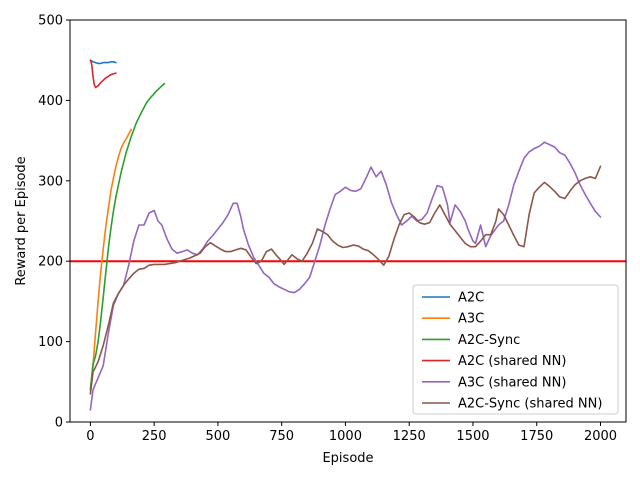  What do you see at coordinates (21, 220) in the screenshot?
I see `y-axis-label: Reward per Episode` at bounding box center [21, 220].